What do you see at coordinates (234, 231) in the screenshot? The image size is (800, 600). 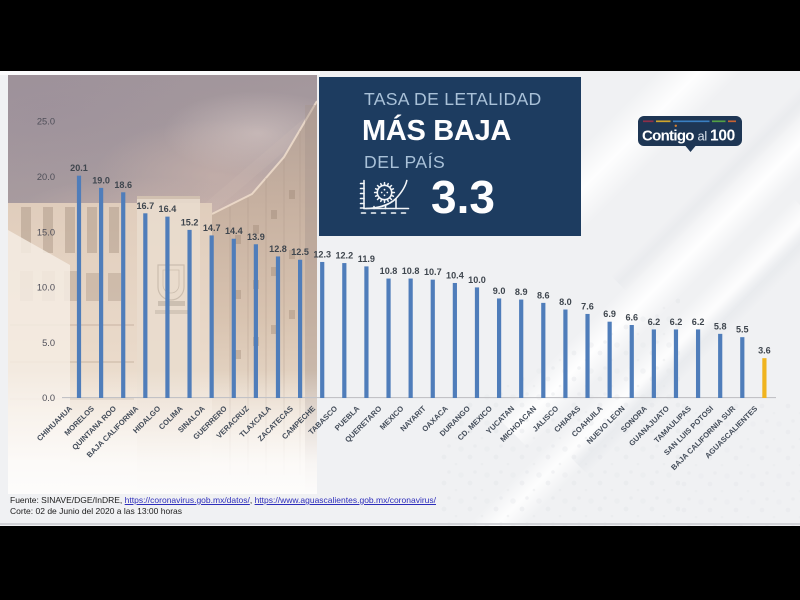 I see `svg-text: 14.4` at bounding box center [234, 231].